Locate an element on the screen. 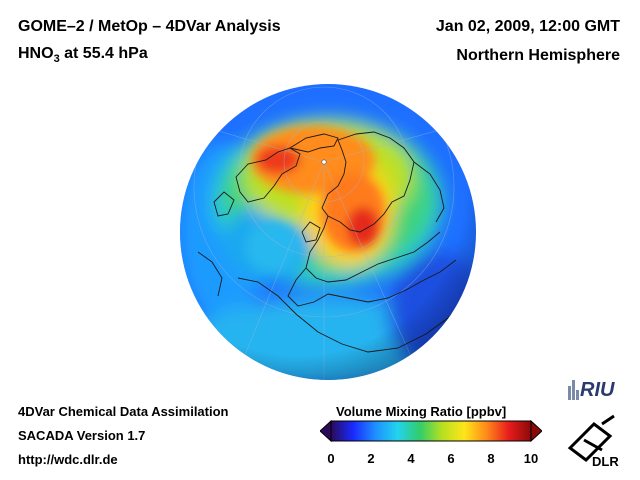 This screenshot has height=480, width=640. svg-text: DLR is located at coordinates (605, 461).